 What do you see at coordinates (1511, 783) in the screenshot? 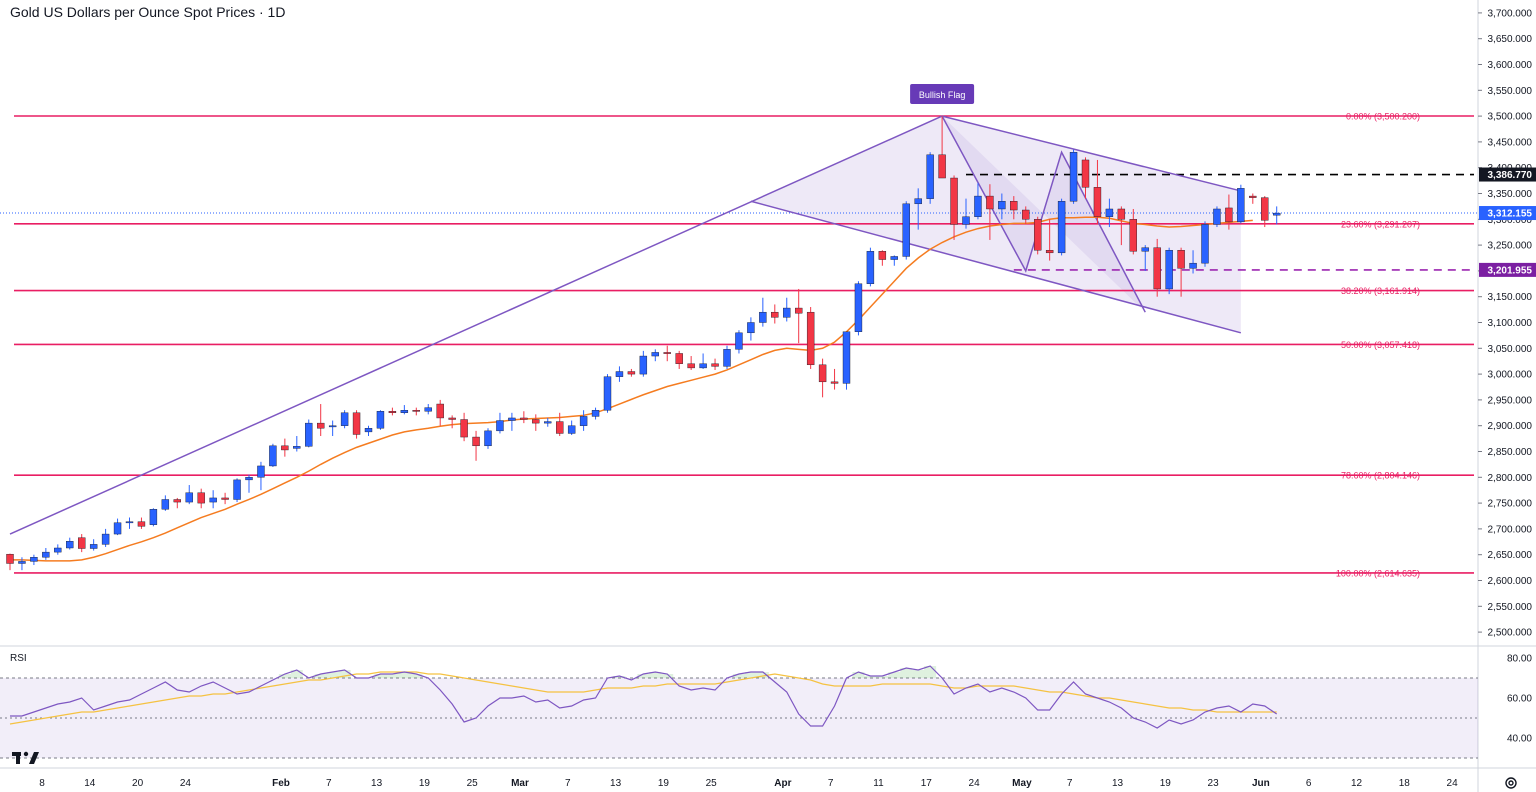
I see `settings-gear-icon` at bounding box center [1511, 783].